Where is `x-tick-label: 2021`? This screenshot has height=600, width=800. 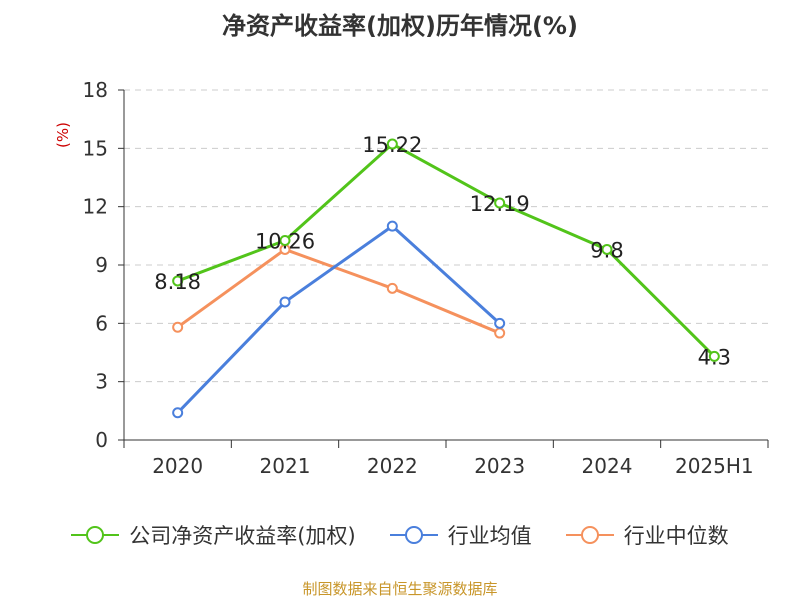 x-tick-label: 2021 is located at coordinates (285, 466).